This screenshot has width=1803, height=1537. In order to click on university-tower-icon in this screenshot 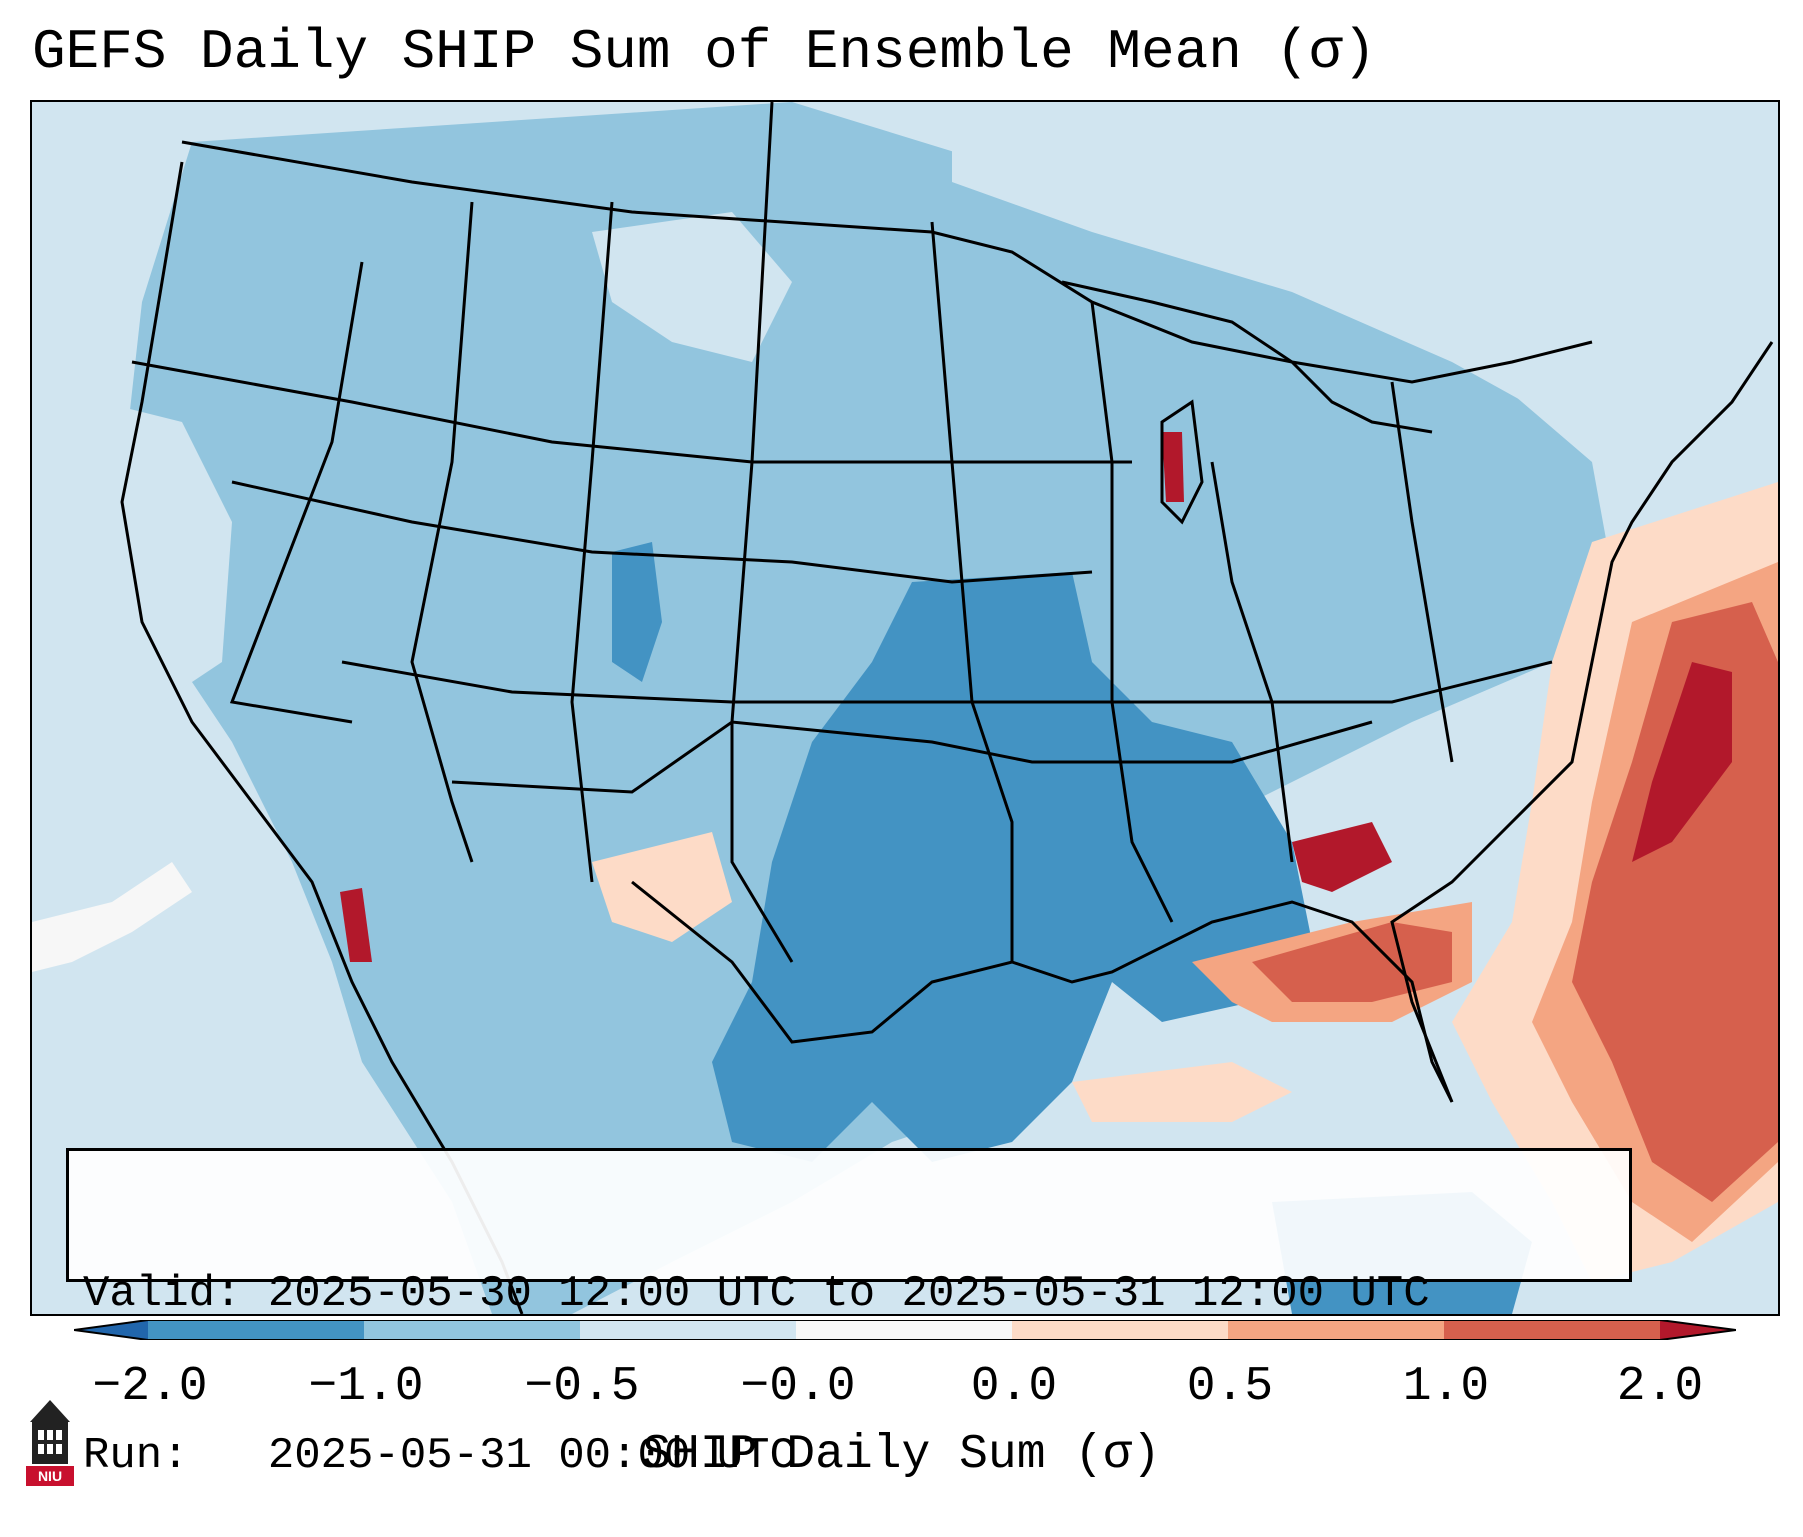, I will do `click(50, 1432)`.